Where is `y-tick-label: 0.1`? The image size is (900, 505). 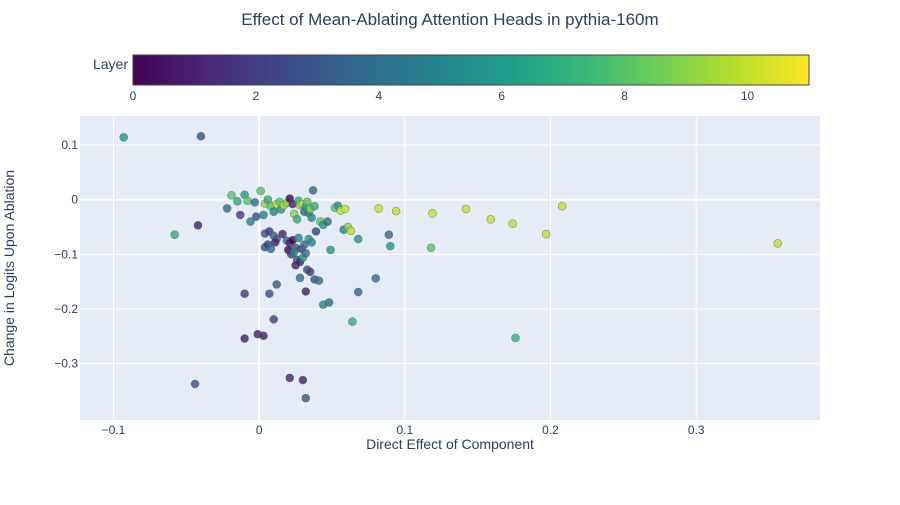
y-tick-label: 0.1 is located at coordinates (69, 145).